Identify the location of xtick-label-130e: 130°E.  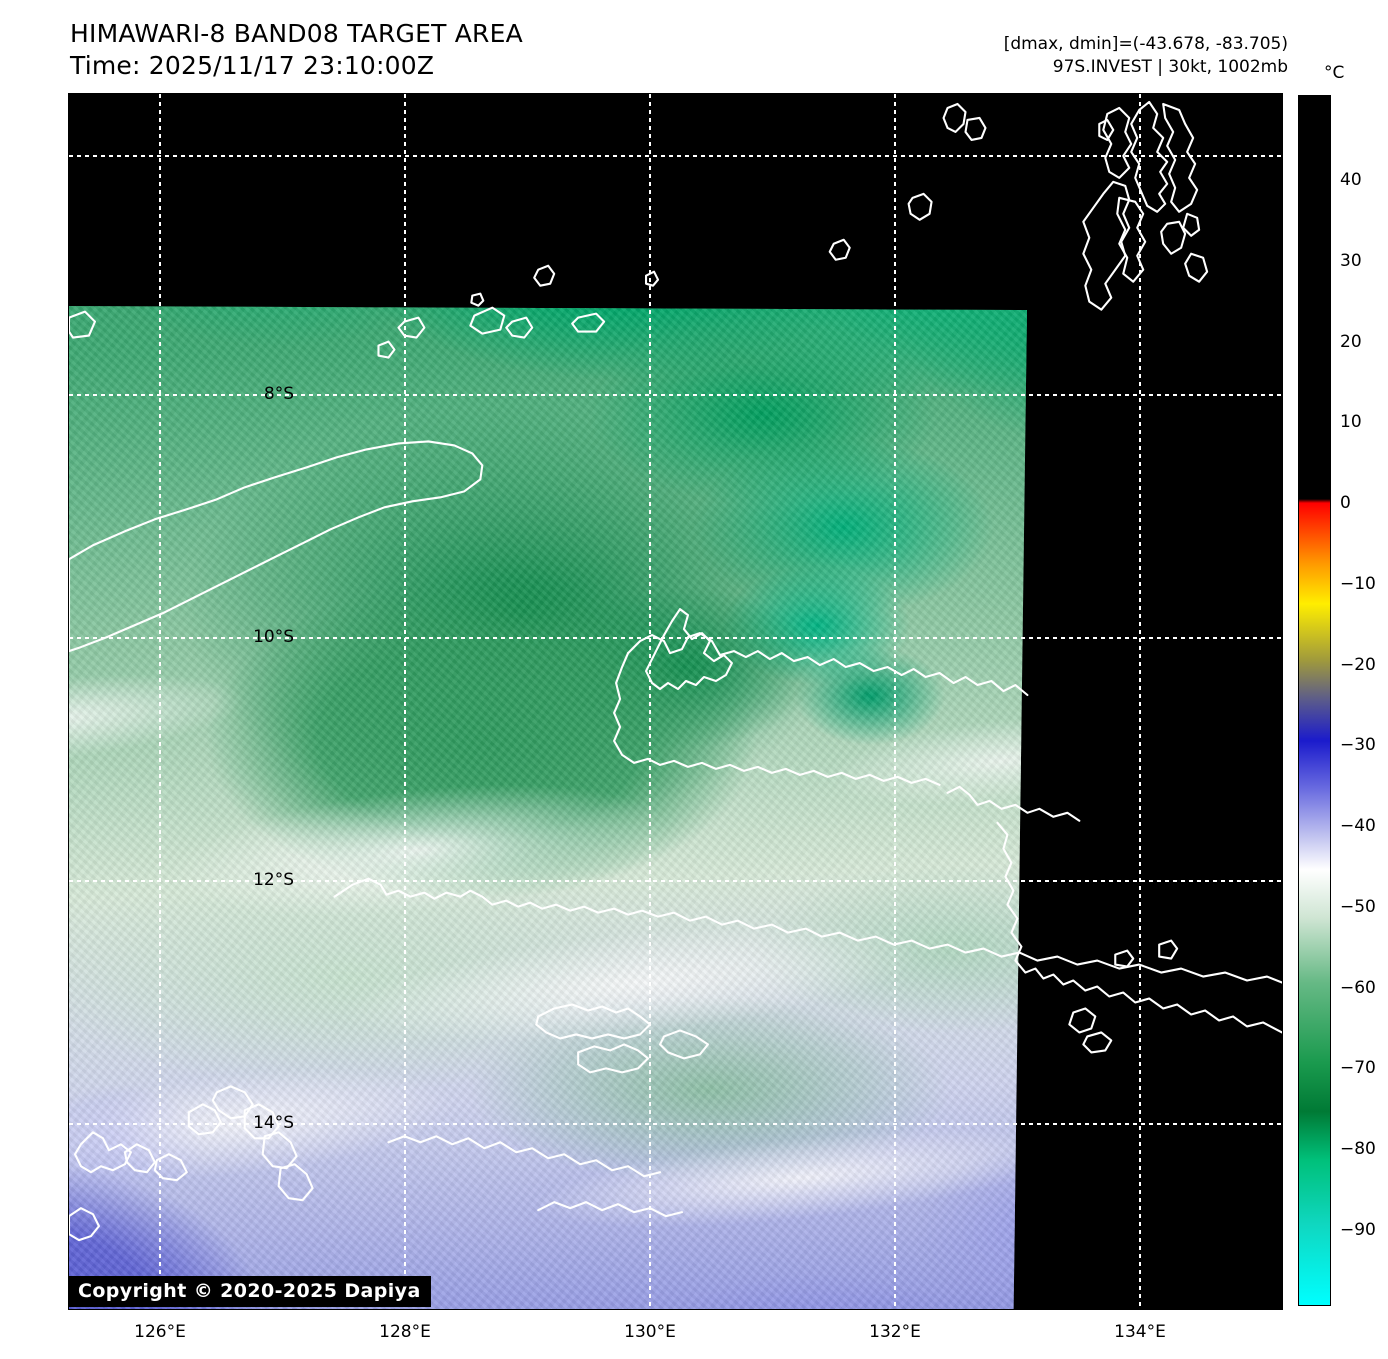
(650, 1332).